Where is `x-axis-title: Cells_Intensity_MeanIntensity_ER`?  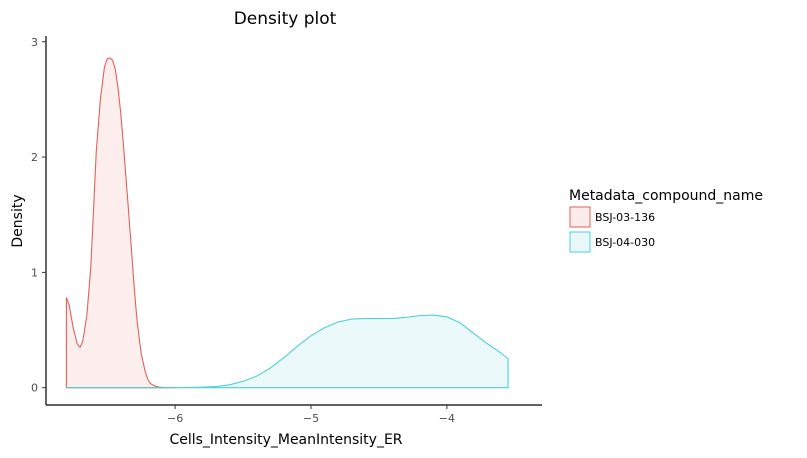 x-axis-title: Cells_Intensity_MeanIntensity_ER is located at coordinates (285, 440).